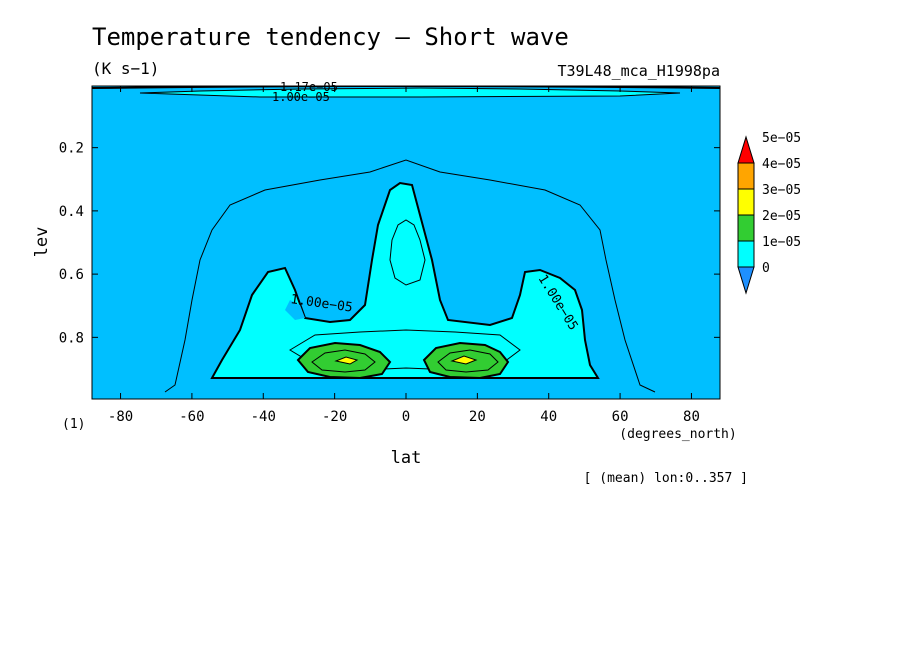 The image size is (904, 654). I want to click on y-tick-label: 0.2, so click(71, 149).